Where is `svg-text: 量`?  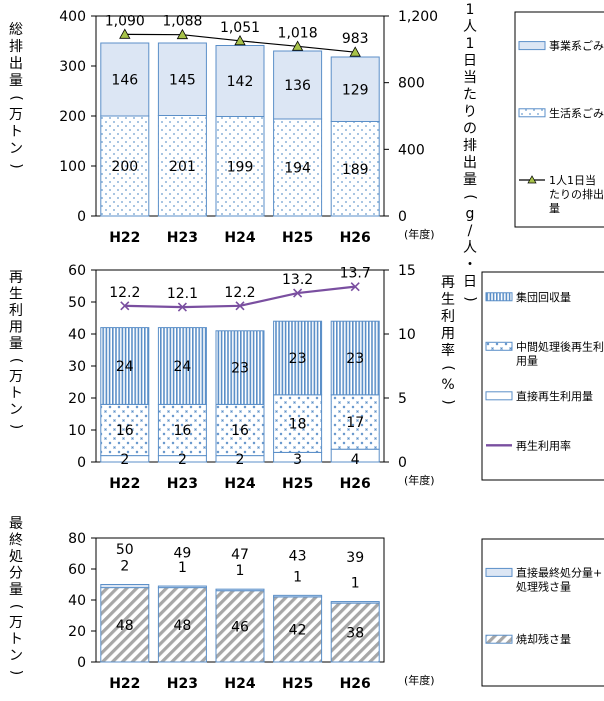
svg-text: 量 is located at coordinates (470, 180).